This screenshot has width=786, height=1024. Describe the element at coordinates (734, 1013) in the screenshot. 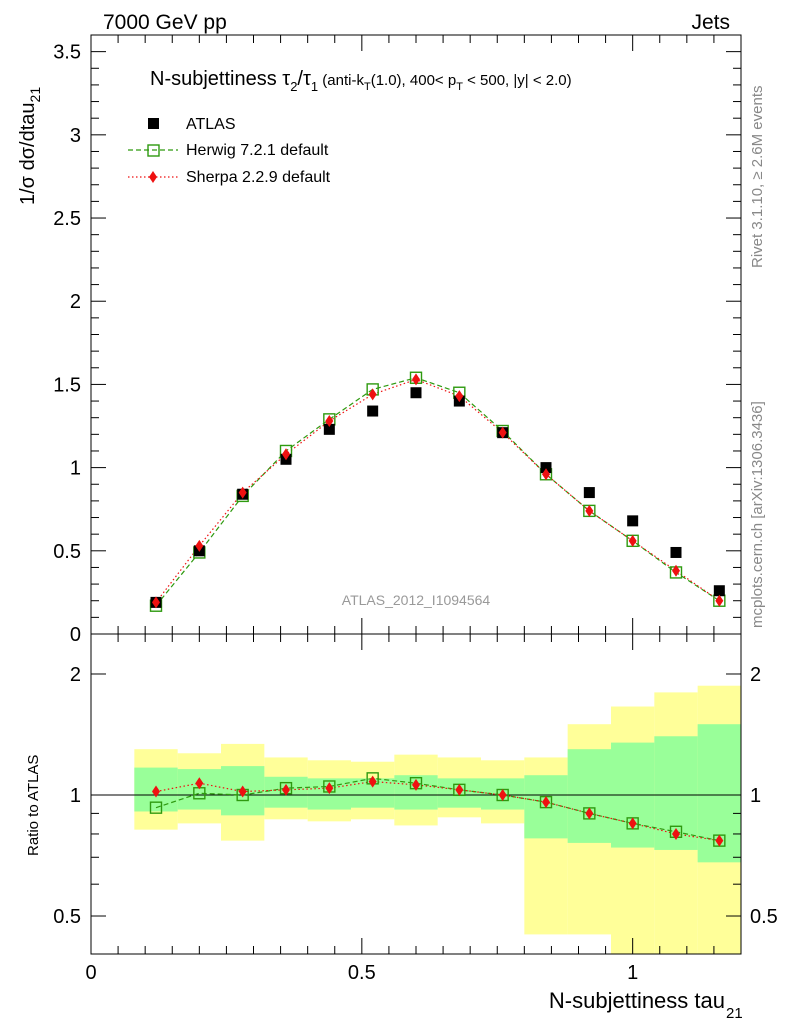

I see `x-axis-label-sub: 21` at that location.